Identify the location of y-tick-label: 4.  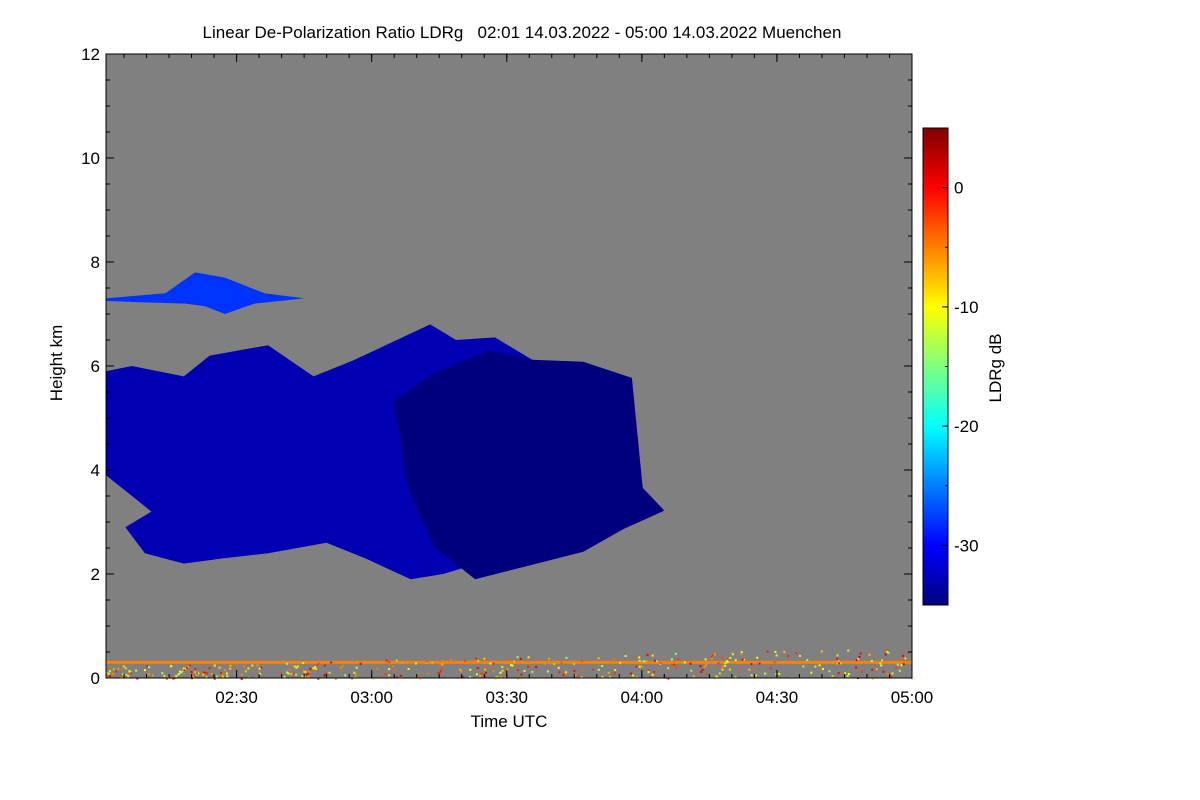
(95, 470).